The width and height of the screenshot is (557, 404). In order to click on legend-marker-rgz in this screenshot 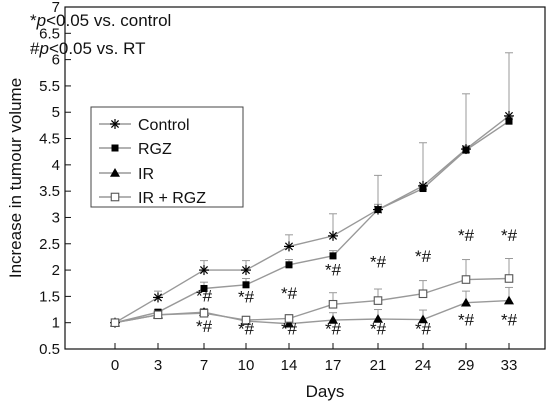, I will do `click(115, 148)`.